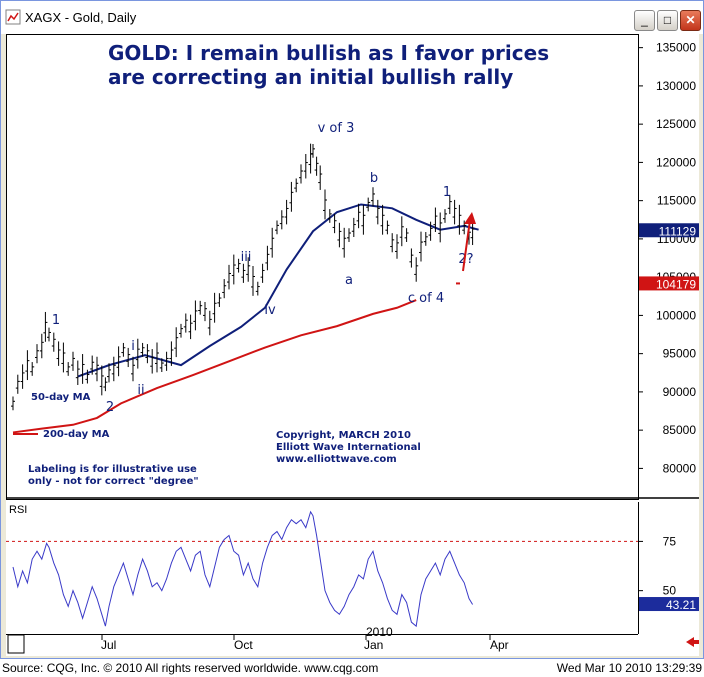 This screenshot has height=677, width=704. What do you see at coordinates (692, 642) in the screenshot?
I see `scroll-right-arrow-icon` at bounding box center [692, 642].